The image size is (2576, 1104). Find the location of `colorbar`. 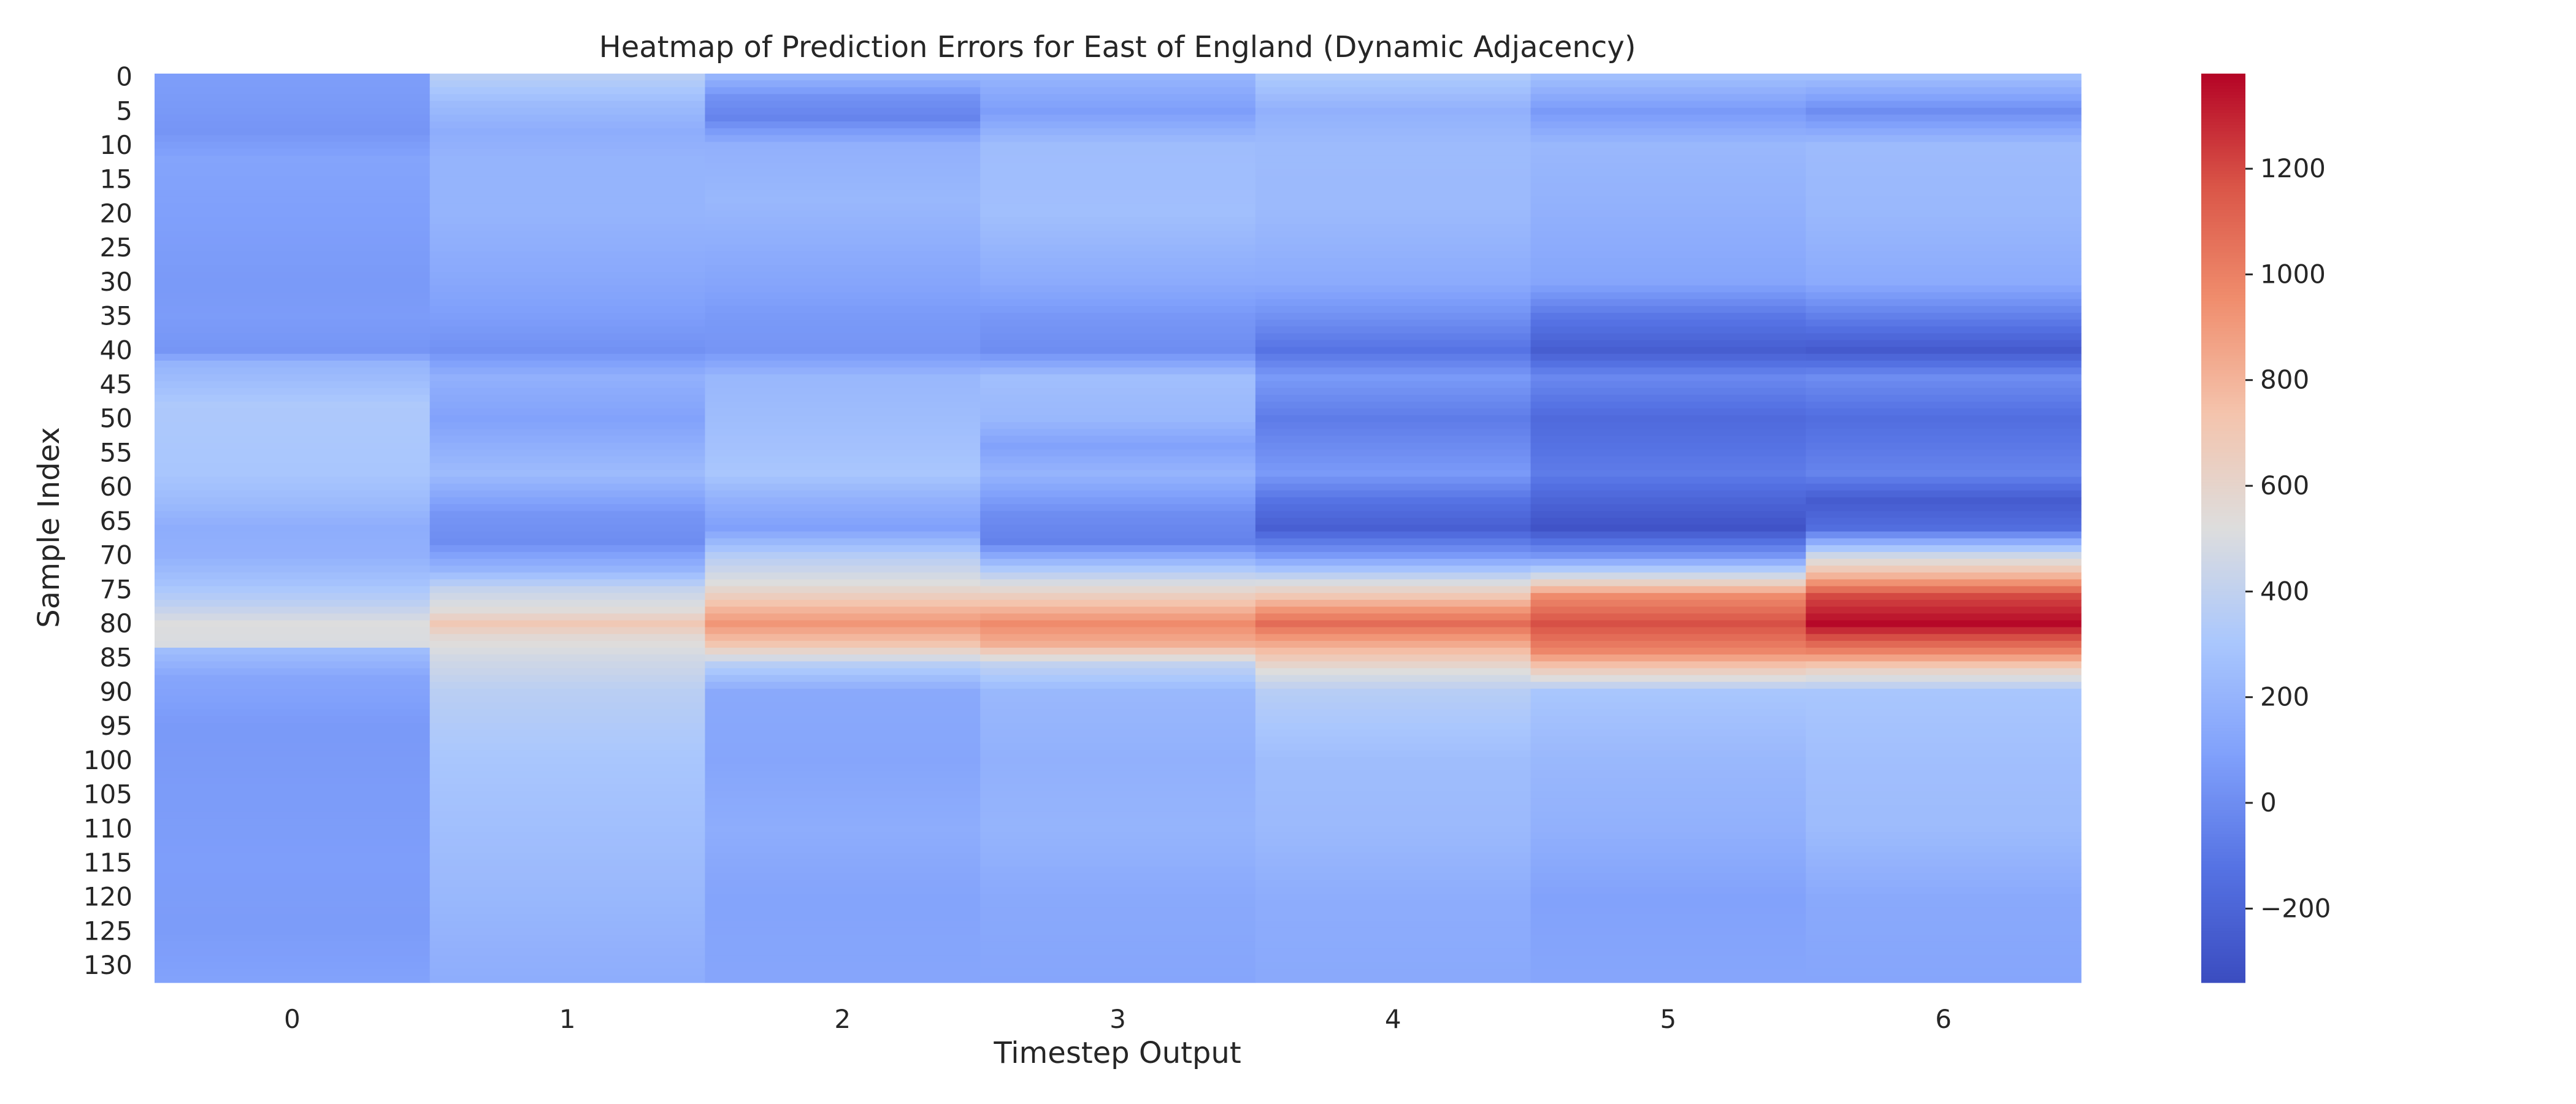

colorbar is located at coordinates (2223, 528).